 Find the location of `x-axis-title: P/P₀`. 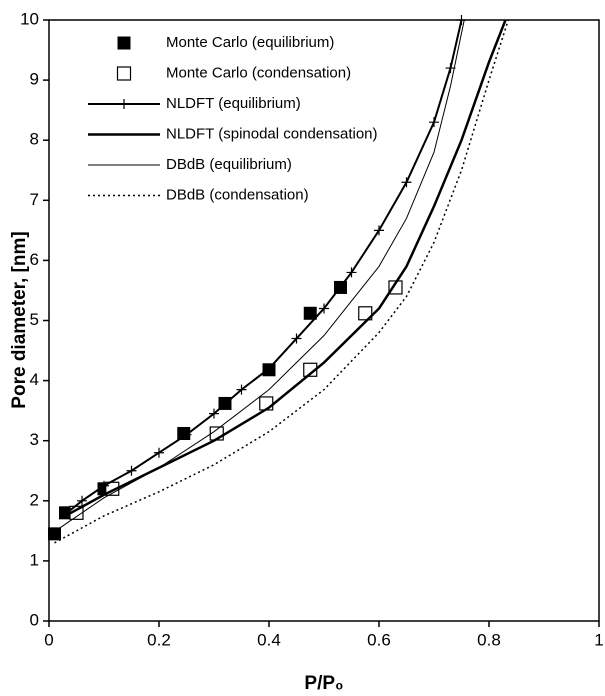

x-axis-title: P/P₀ is located at coordinates (323, 683).